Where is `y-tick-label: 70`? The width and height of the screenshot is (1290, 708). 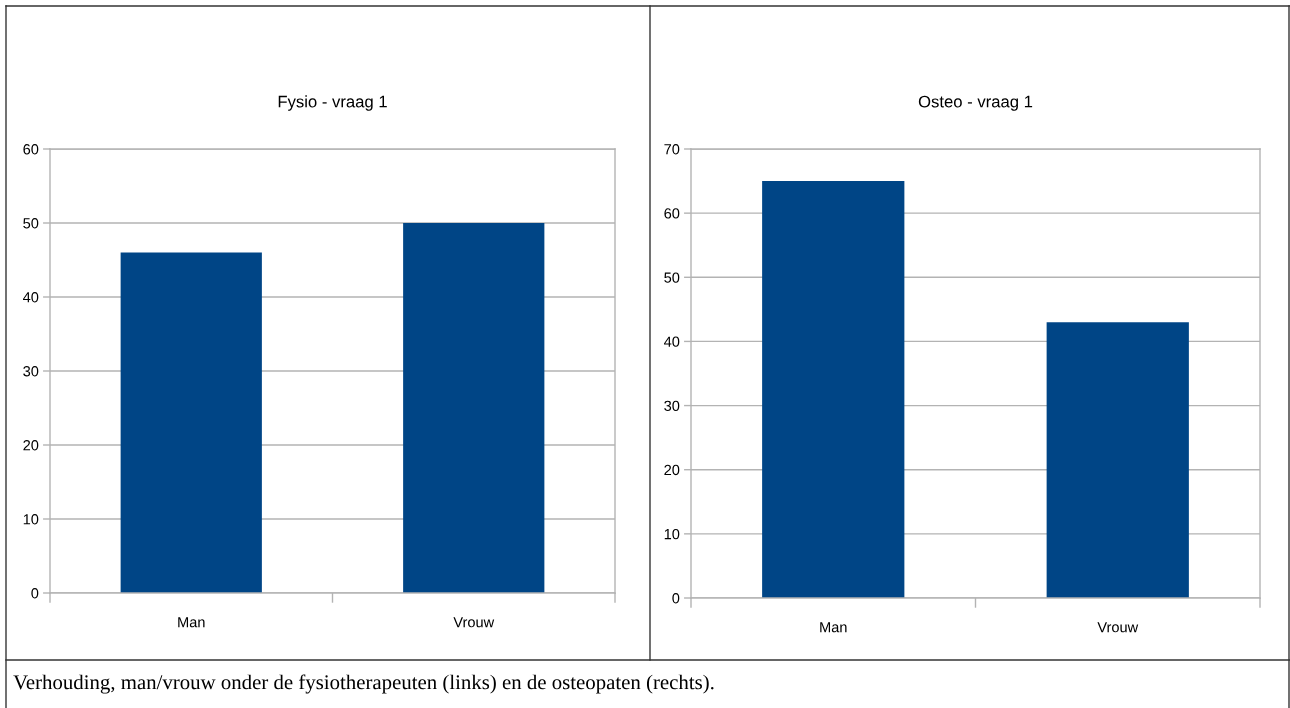
y-tick-label: 70 is located at coordinates (672, 149).